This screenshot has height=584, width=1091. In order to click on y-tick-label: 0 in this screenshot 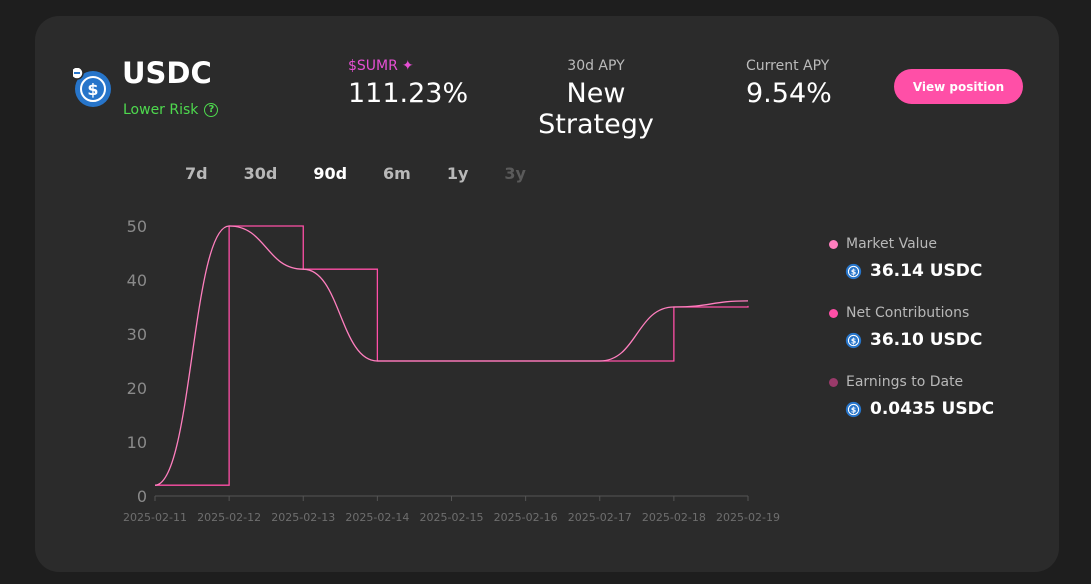, I will do `click(142, 496)`.